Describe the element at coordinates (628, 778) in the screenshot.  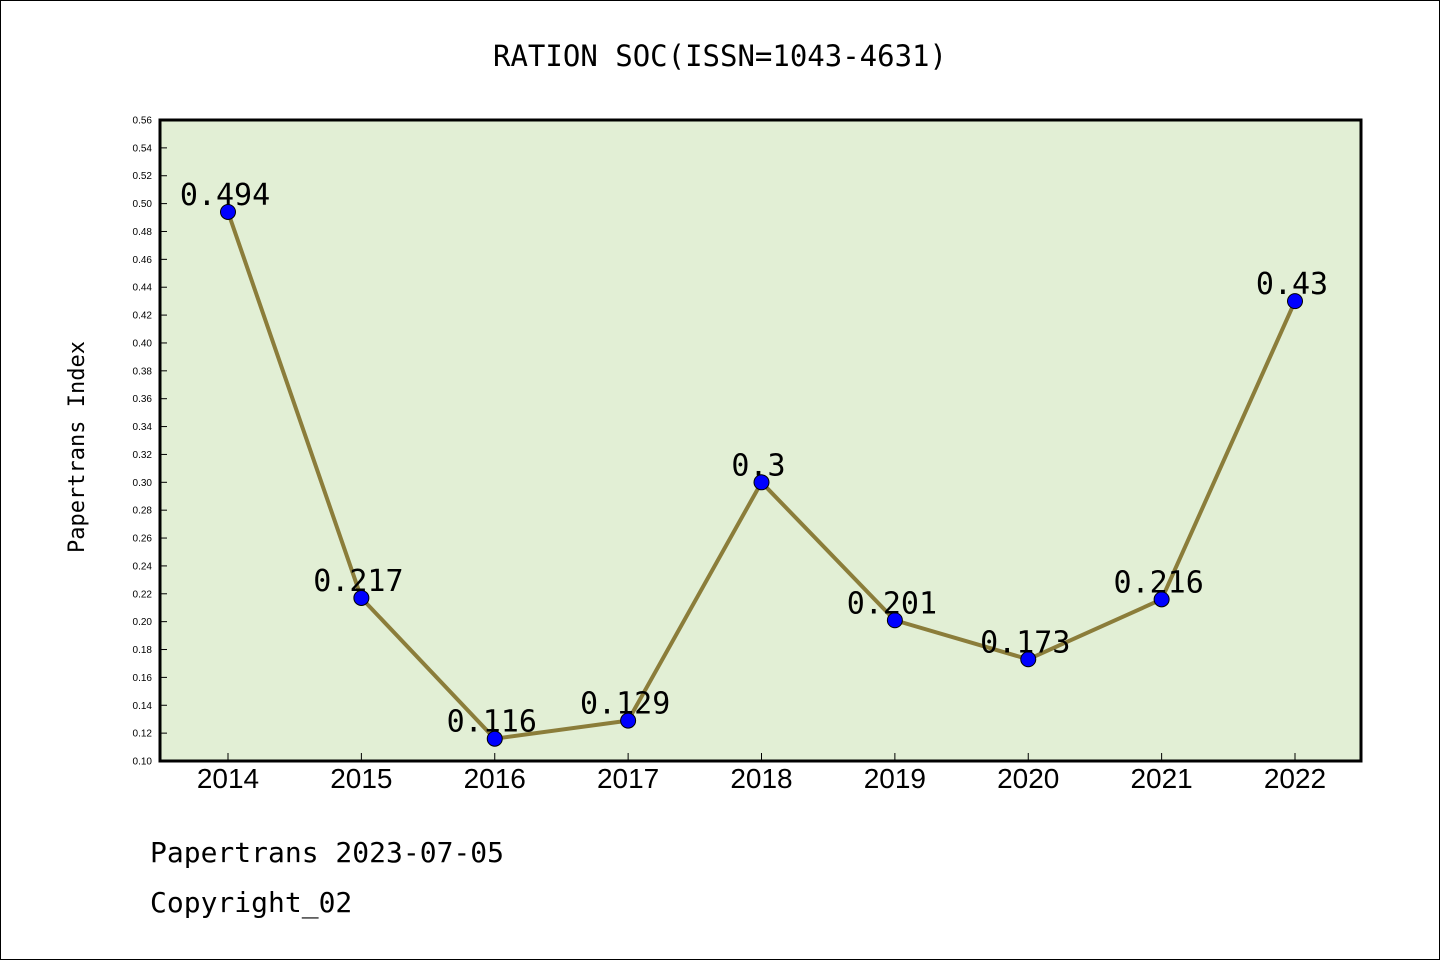
I see `x-tick-label: 2017` at that location.